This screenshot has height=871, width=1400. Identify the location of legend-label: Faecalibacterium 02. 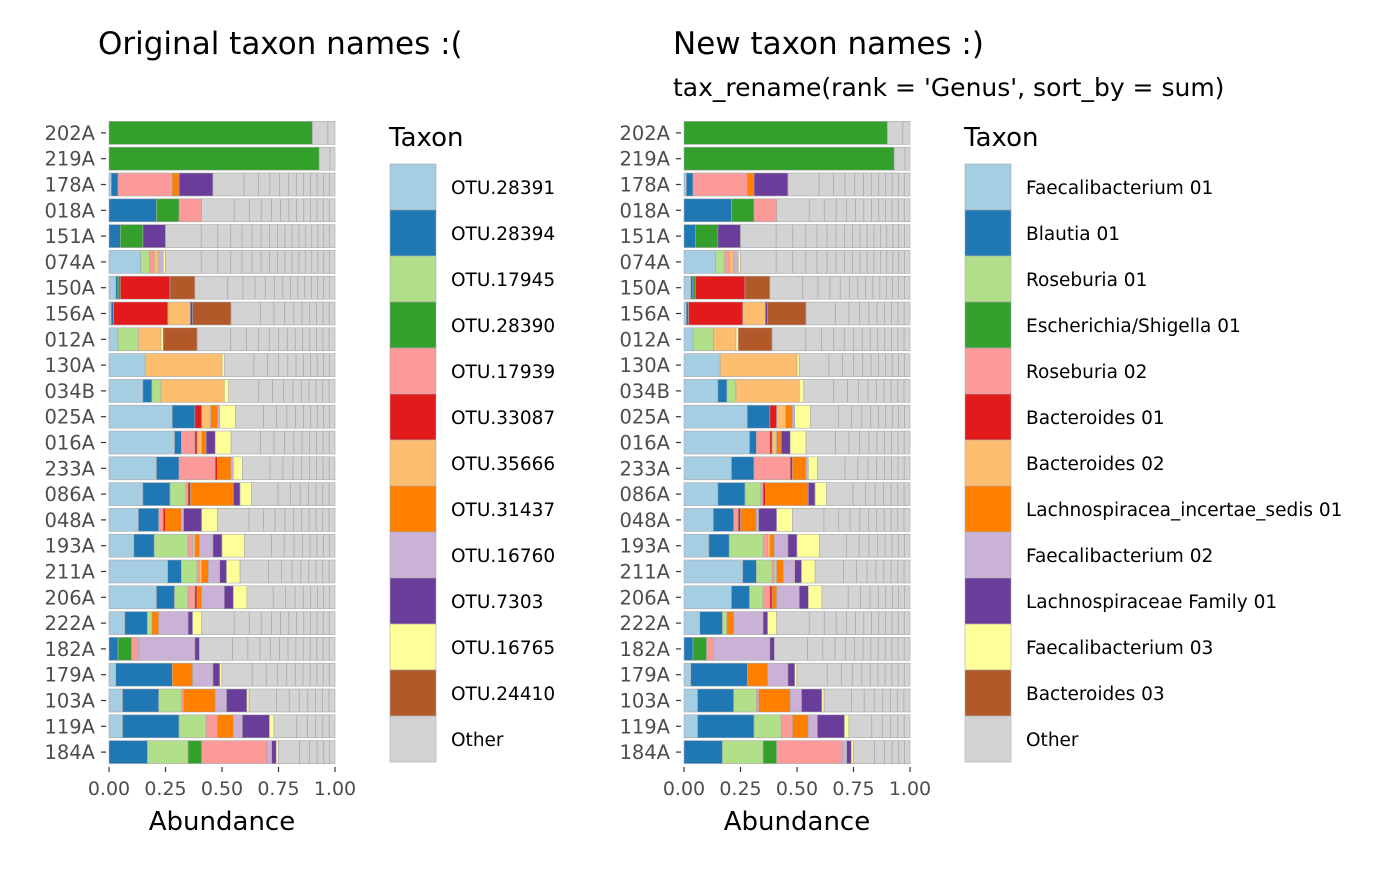
(1119, 556).